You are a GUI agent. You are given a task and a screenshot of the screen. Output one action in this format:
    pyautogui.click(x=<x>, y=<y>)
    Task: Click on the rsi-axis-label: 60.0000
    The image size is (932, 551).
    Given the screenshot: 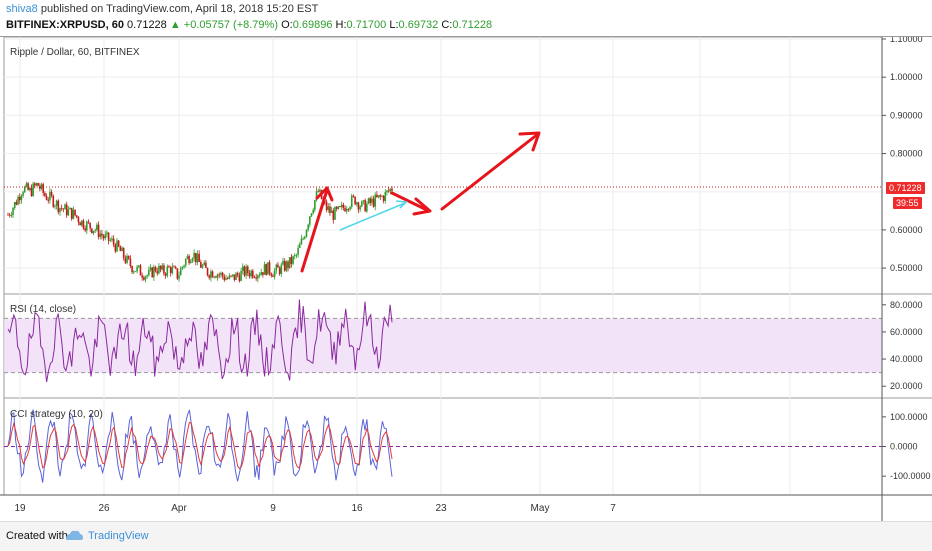 What is the action you would take?
    pyautogui.click(x=906, y=332)
    